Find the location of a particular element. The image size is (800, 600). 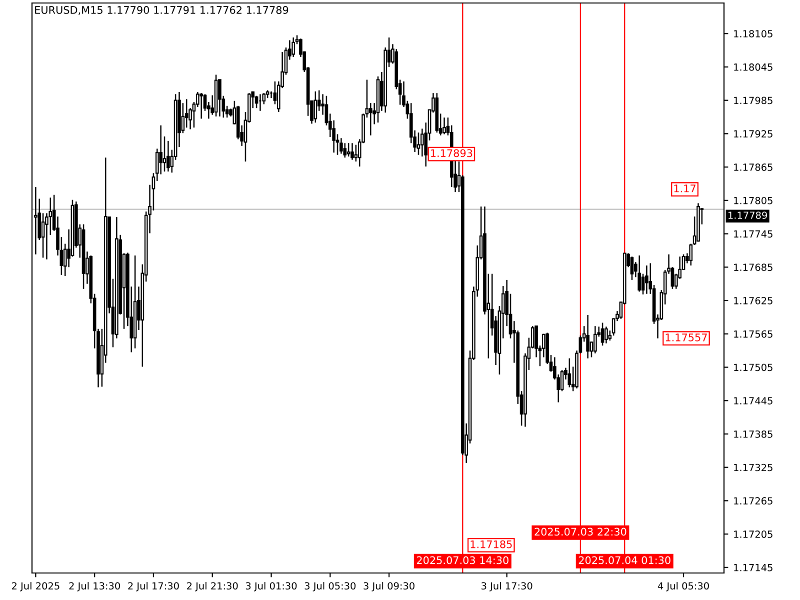

ref-line-label: 2025.07.04 01:30 is located at coordinates (624, 560).